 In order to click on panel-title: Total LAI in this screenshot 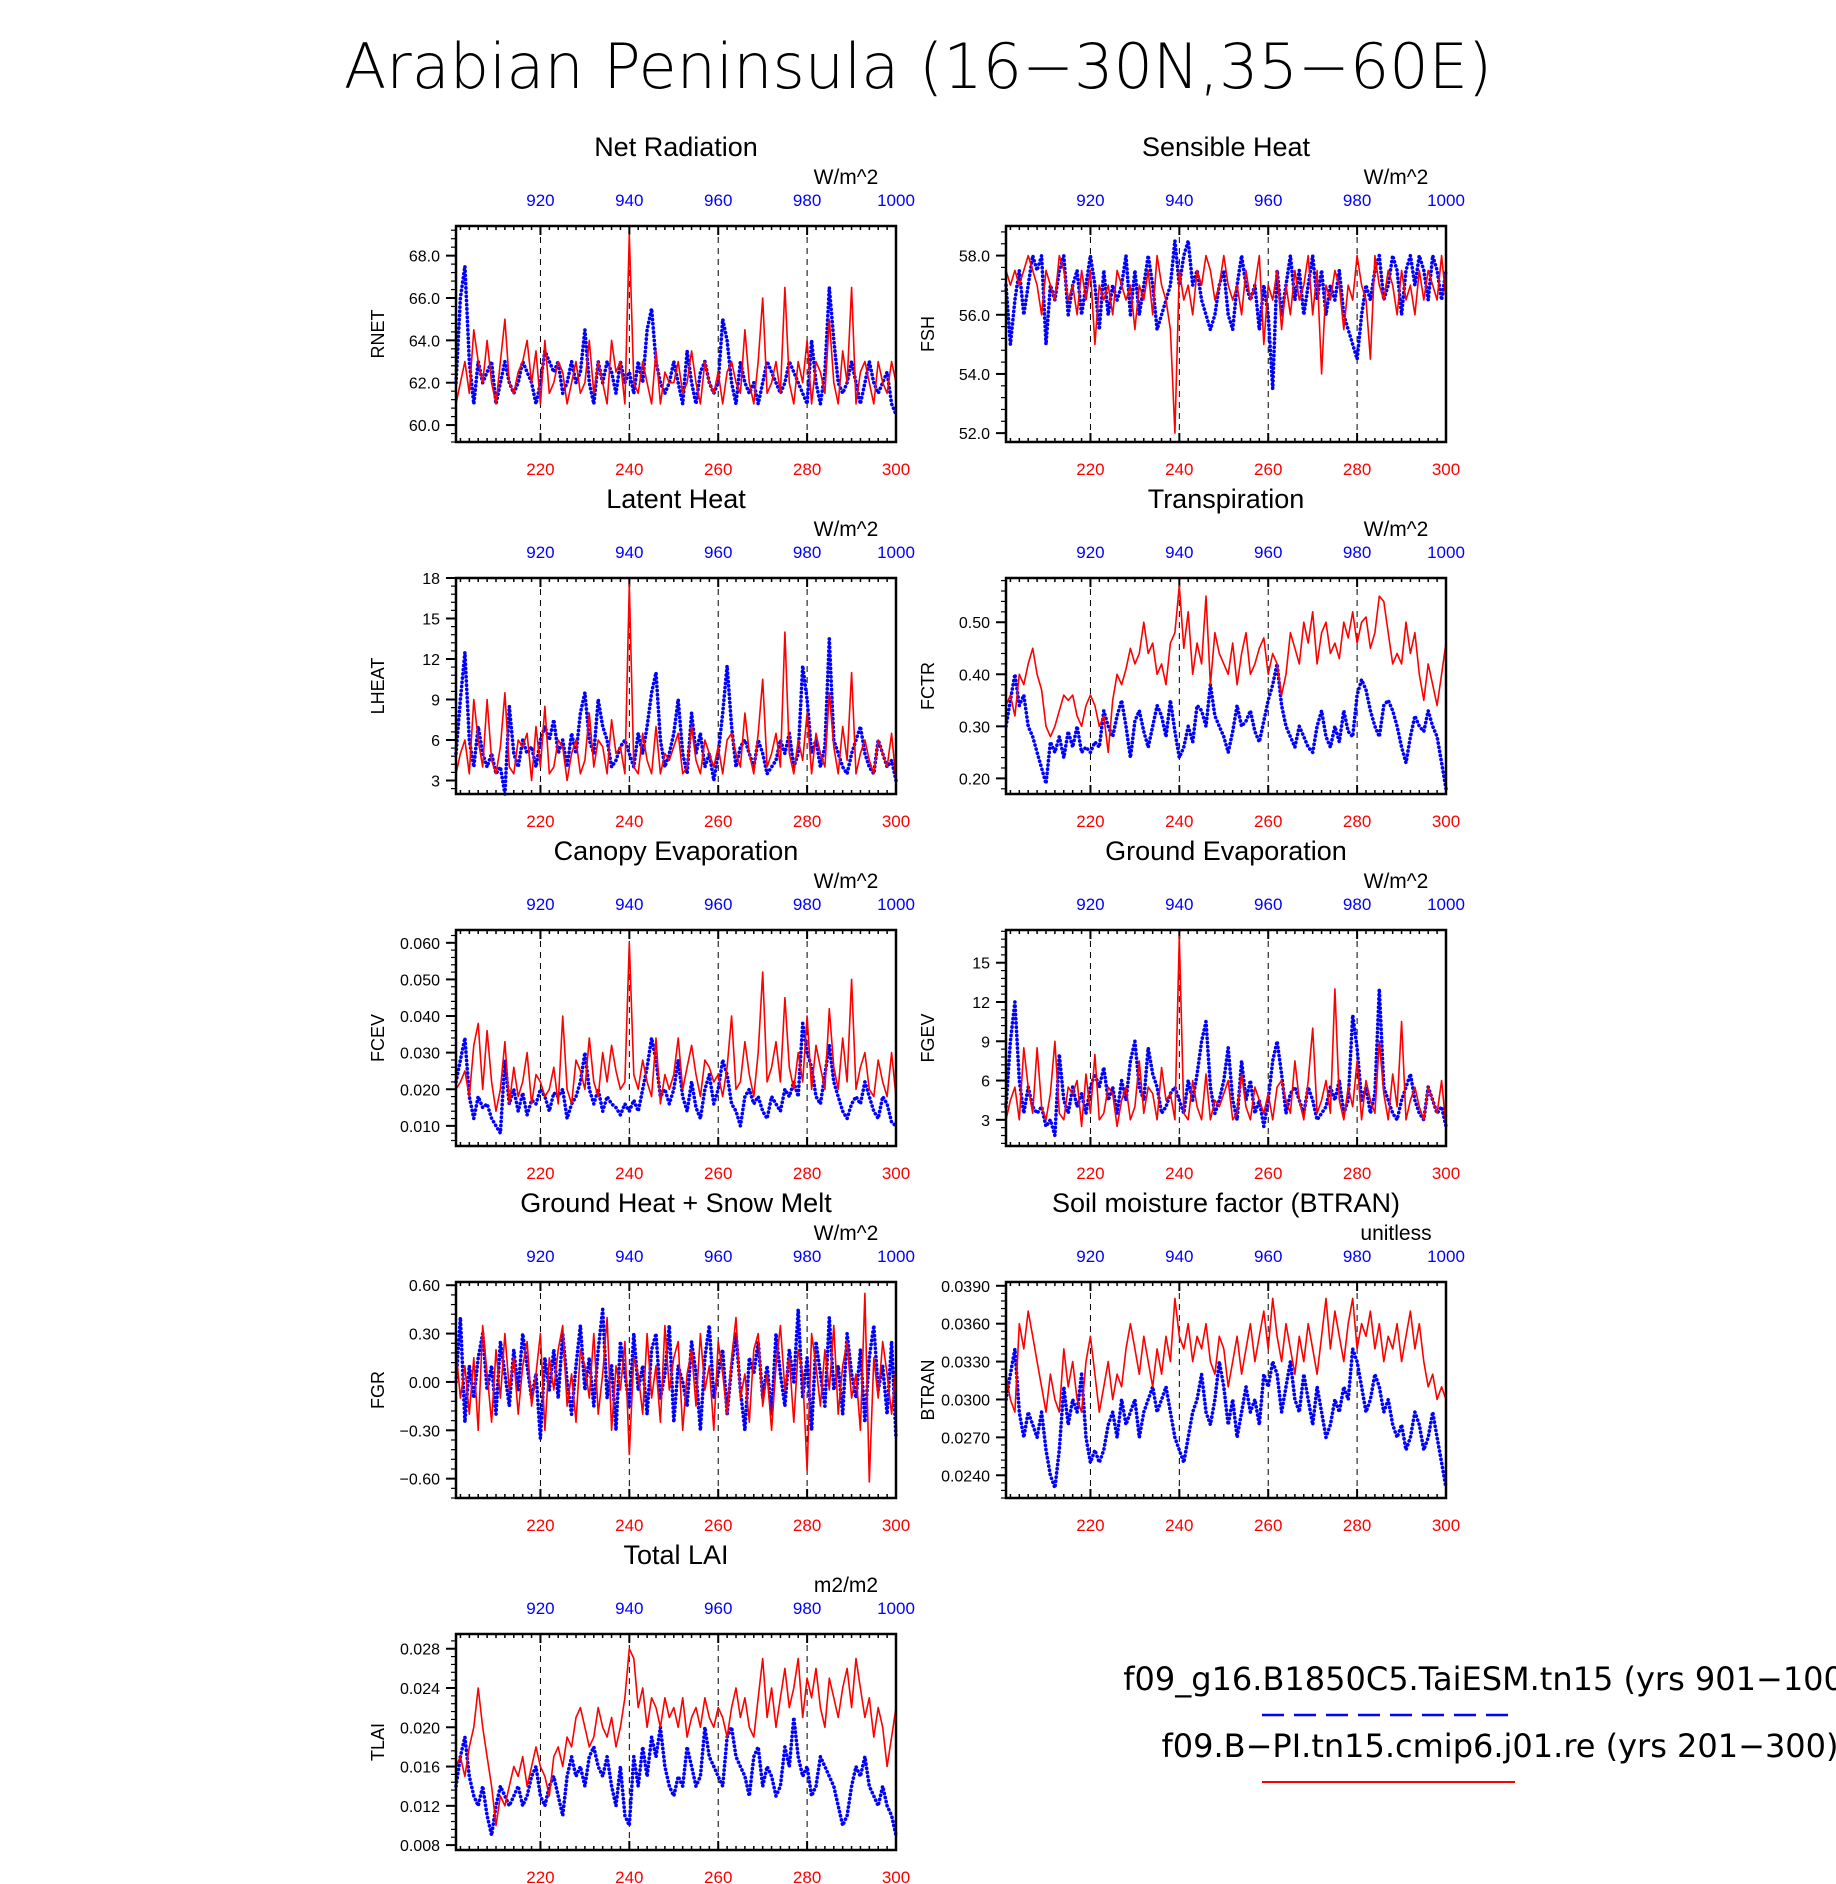, I will do `click(675, 1555)`.